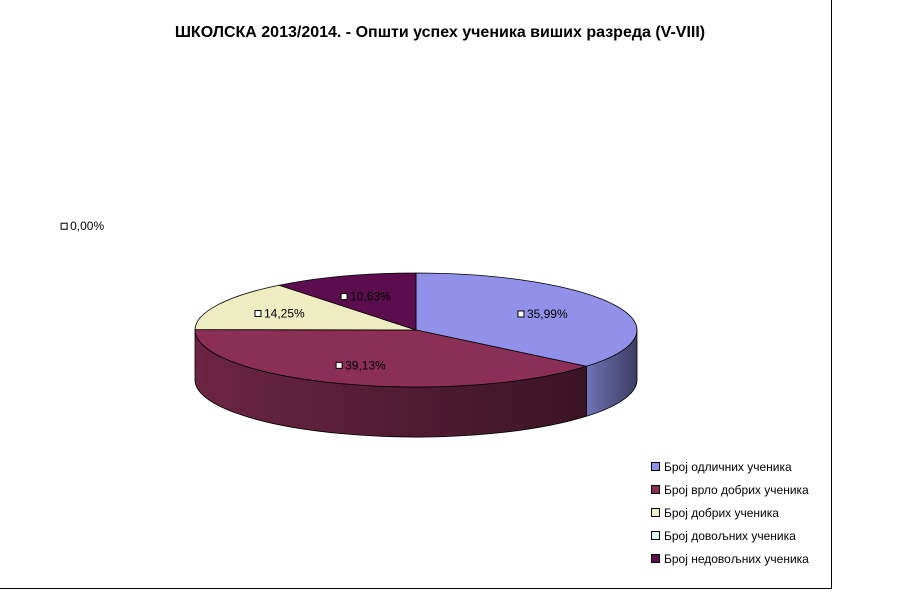 This screenshot has height=606, width=904. What do you see at coordinates (728, 466) in the screenshot?
I see `legend-label: Број одличних ученика` at bounding box center [728, 466].